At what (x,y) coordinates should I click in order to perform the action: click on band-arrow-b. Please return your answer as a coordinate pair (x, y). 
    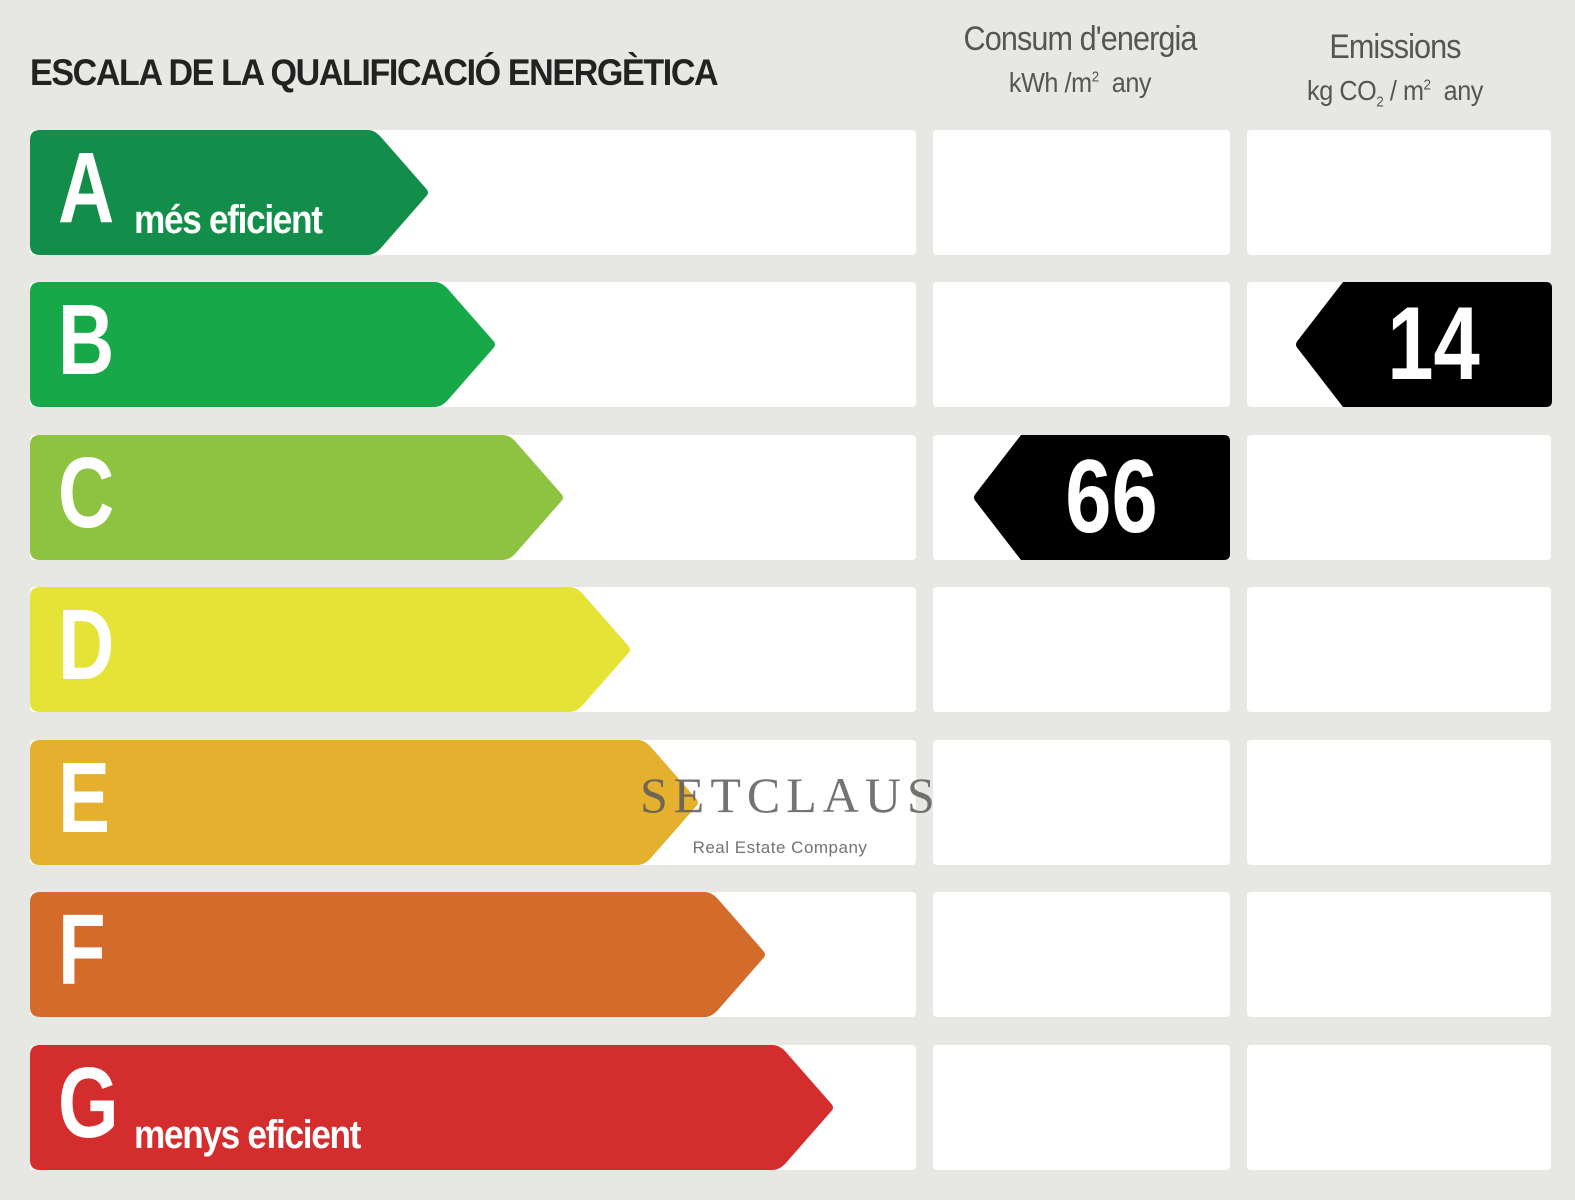
    Looking at the image, I should click on (262, 344).